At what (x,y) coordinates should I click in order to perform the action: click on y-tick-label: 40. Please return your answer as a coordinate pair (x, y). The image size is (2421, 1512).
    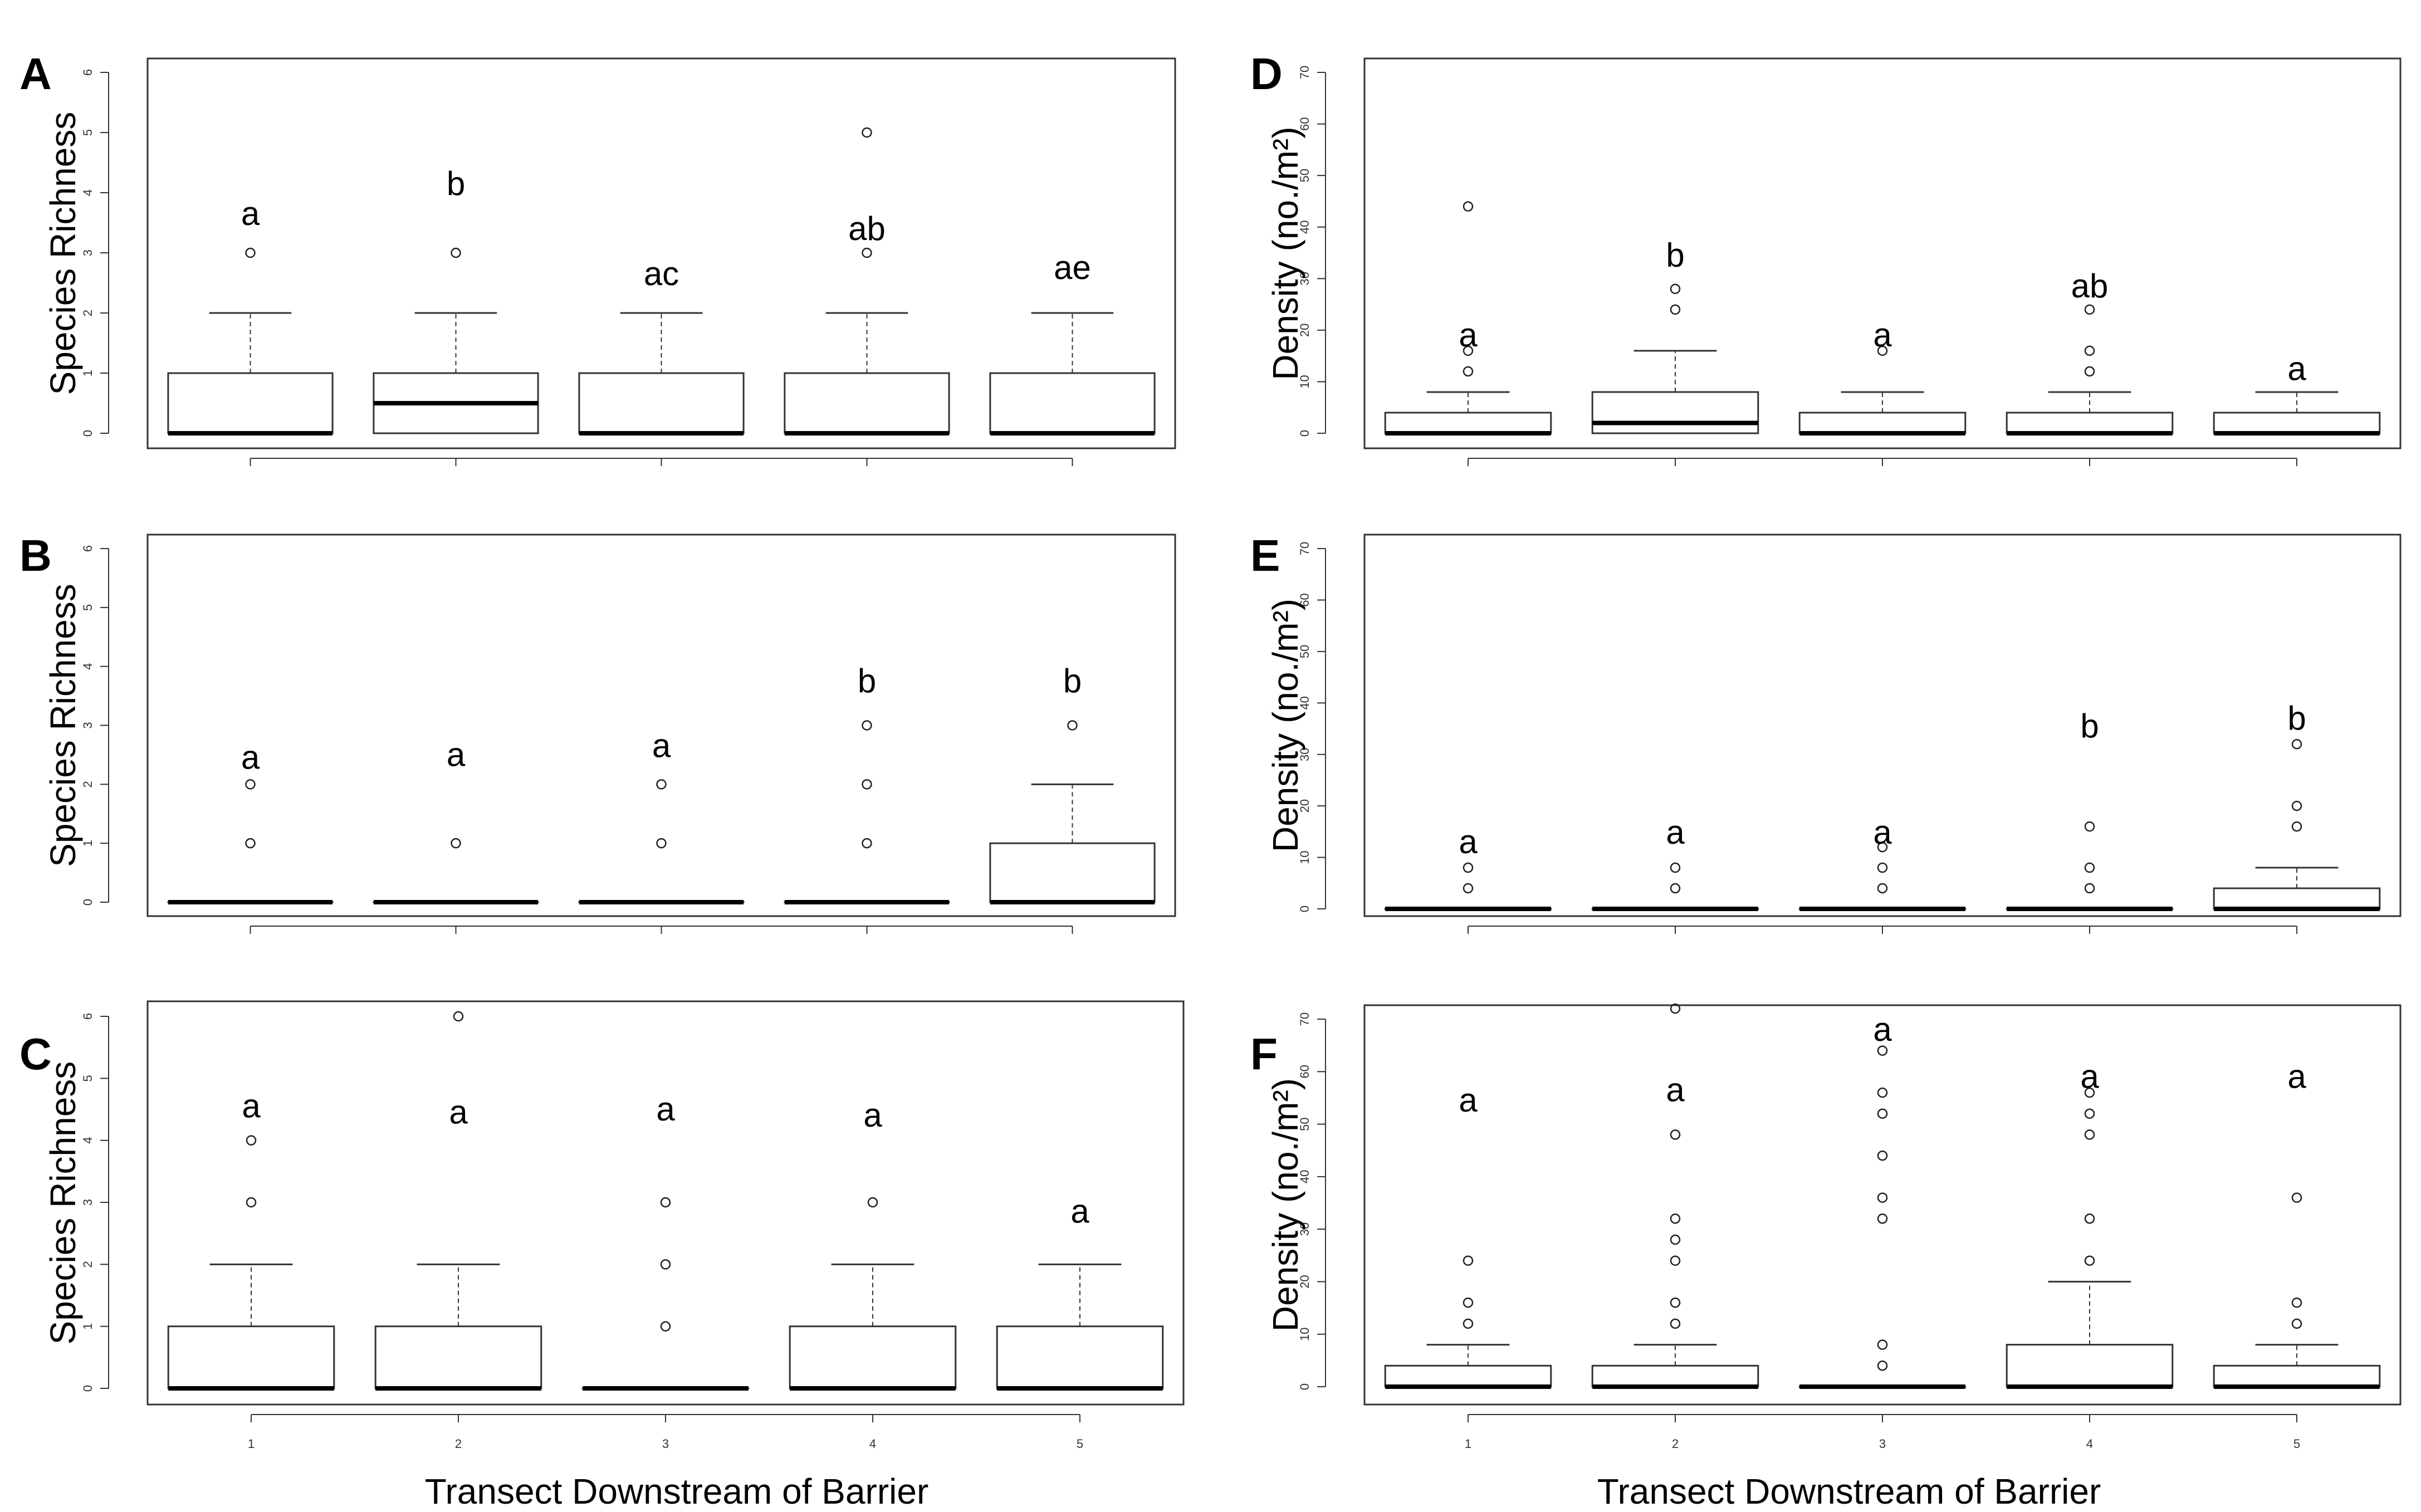
    Looking at the image, I should click on (1305, 702).